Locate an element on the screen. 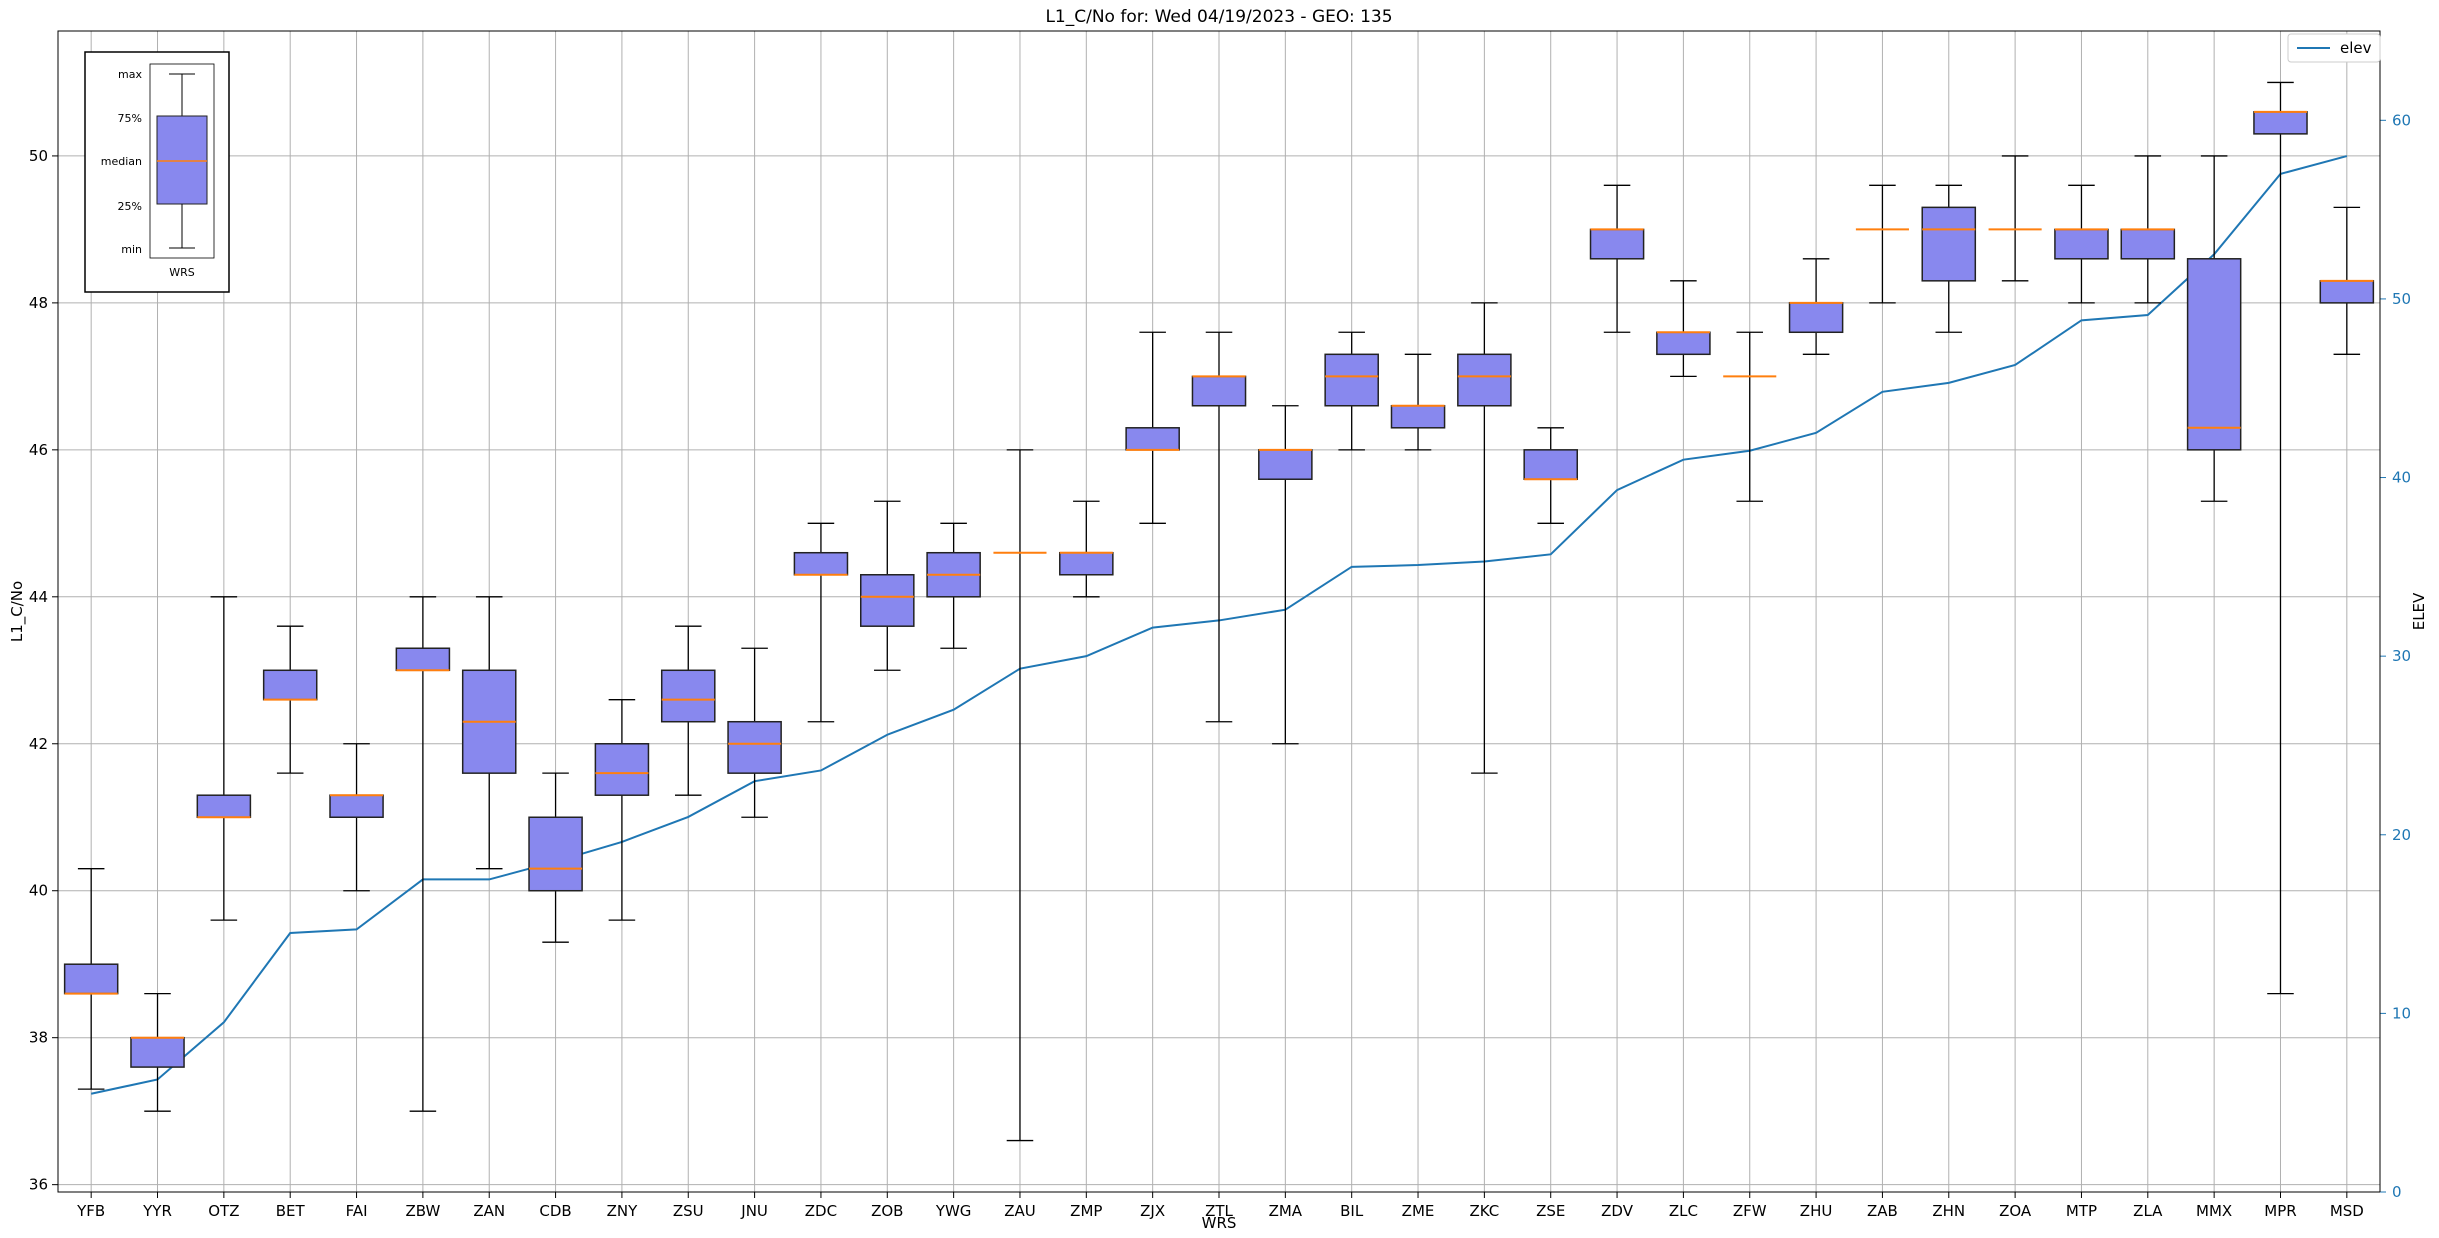 This screenshot has width=2439, height=1238. x-axis-label: WRS is located at coordinates (1219, 1223).